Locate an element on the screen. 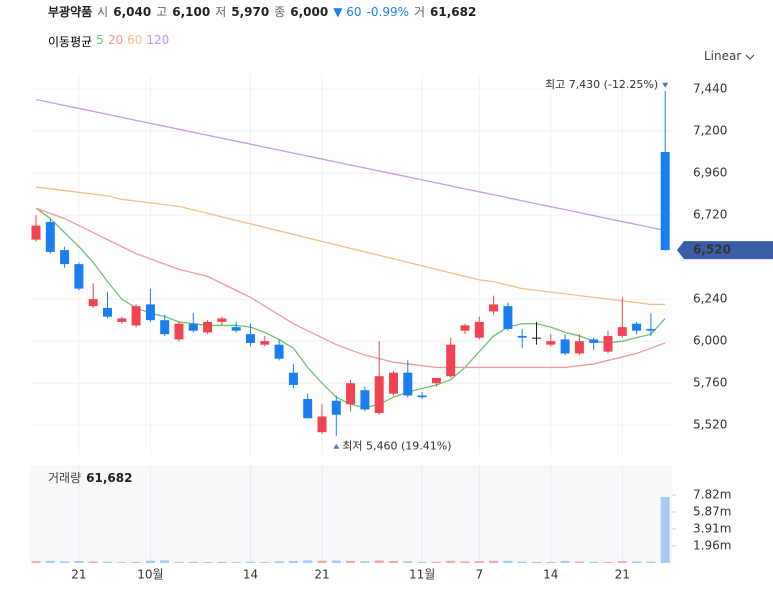 Image resolution: width=773 pixels, height=604 pixels. change: ▼ 60 is located at coordinates (347, 12).